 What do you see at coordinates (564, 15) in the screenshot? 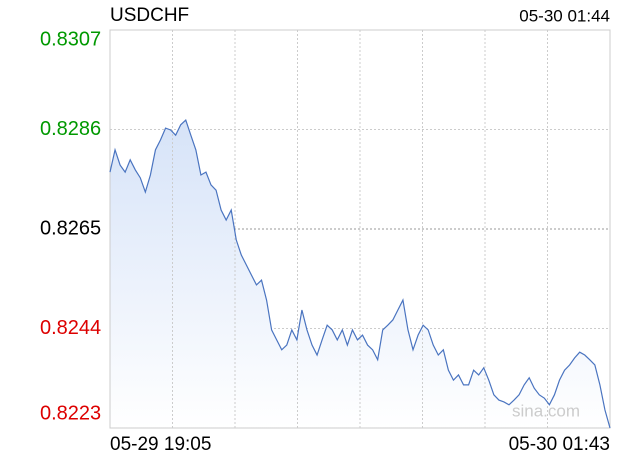
I see `timestamp: 05-30 01:44` at bounding box center [564, 15].